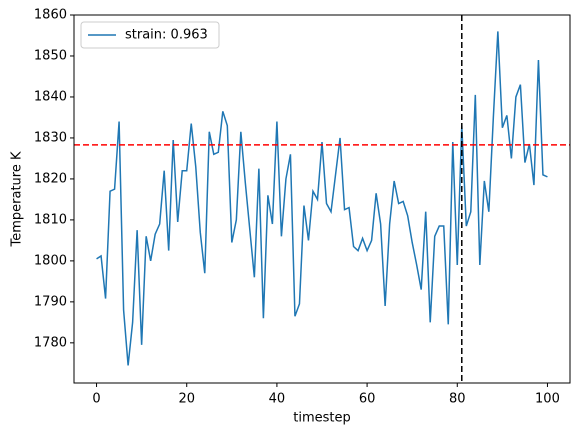  I want to click on x-tick-label: 20, so click(186, 399).